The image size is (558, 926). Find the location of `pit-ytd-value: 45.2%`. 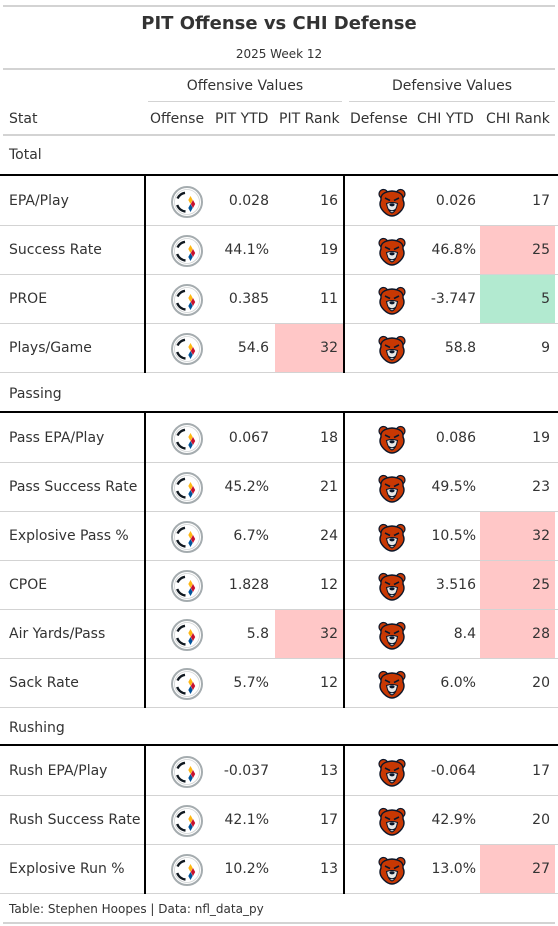

pit-ytd-value: 45.2% is located at coordinates (246, 487).